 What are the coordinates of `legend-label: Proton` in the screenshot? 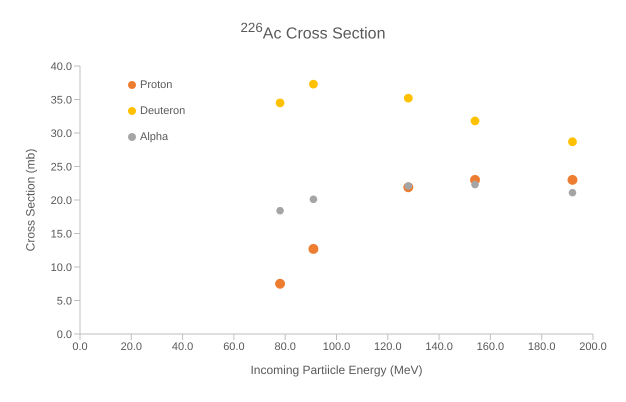 It's located at (156, 85).